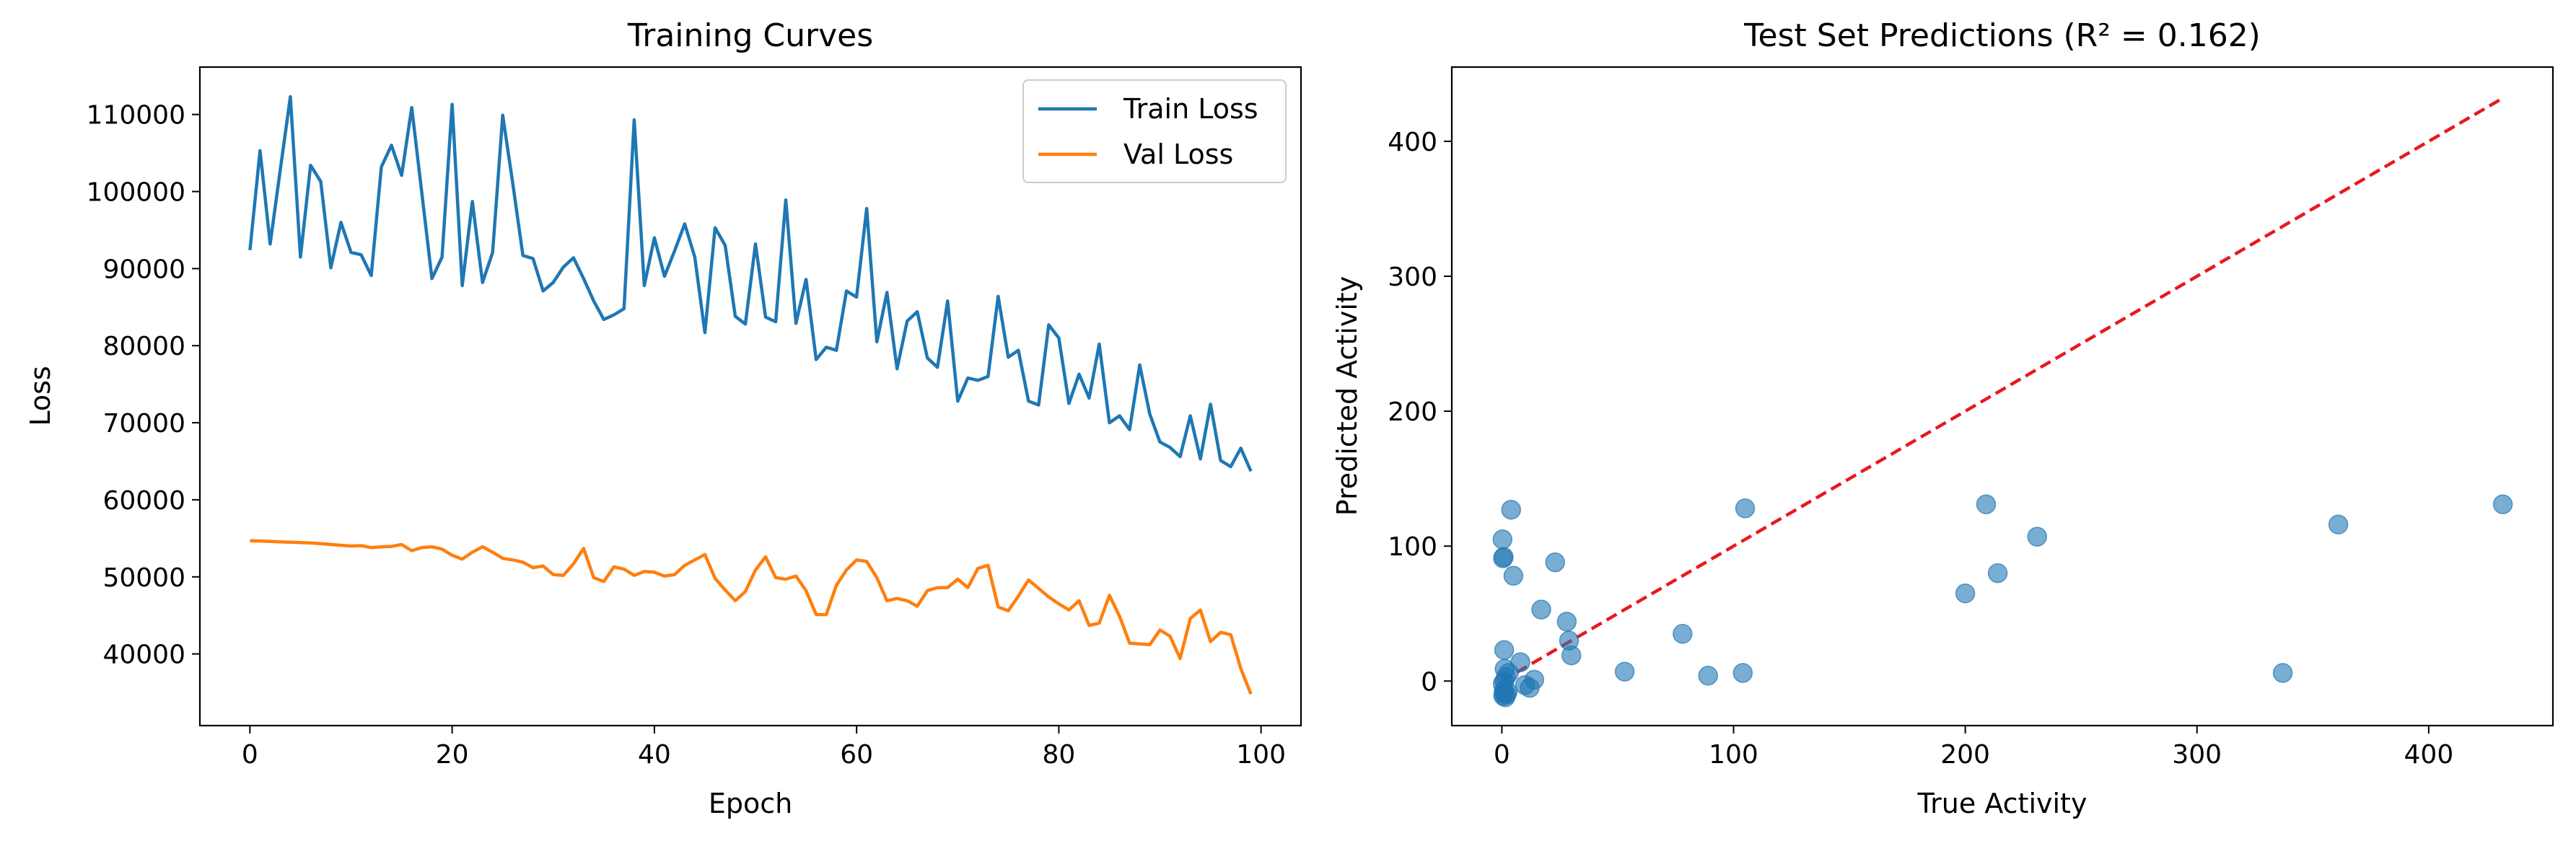 The height and width of the screenshot is (841, 2576). Describe the element at coordinates (1190, 109) in the screenshot. I see `legend-label-train: Train Loss` at that location.